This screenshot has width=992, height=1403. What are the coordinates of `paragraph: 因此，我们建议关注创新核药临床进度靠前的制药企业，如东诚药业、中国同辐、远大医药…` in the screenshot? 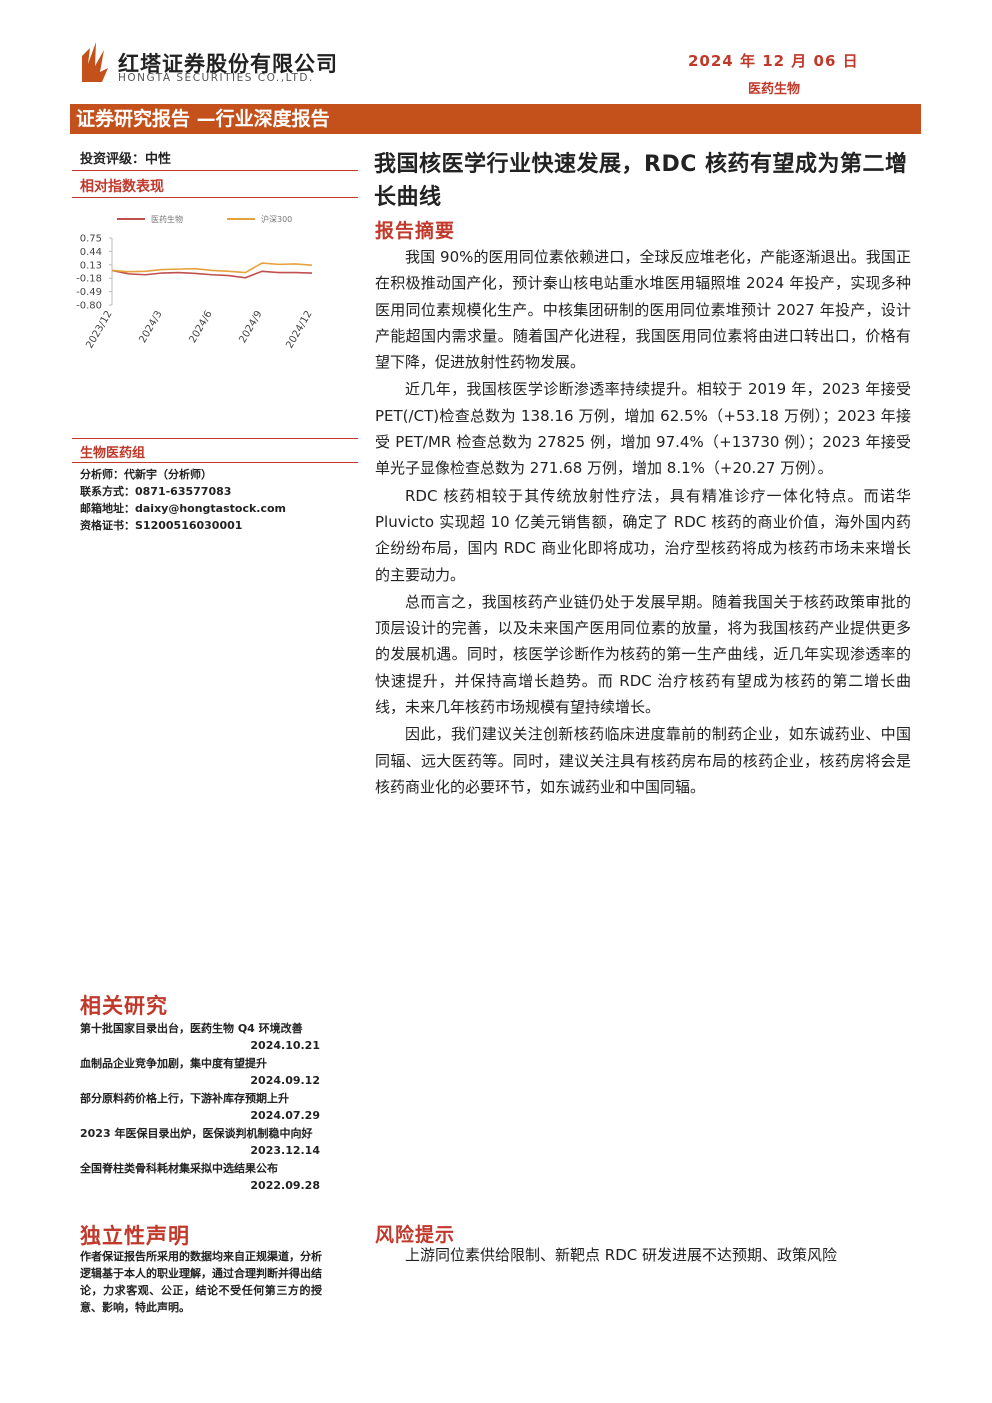 It's located at (643, 760).